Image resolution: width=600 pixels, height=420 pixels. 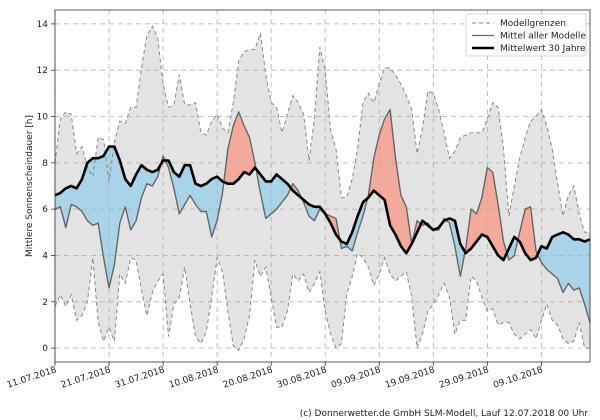 I want to click on x-tick-label: 21.07.2018, so click(x=86, y=378).